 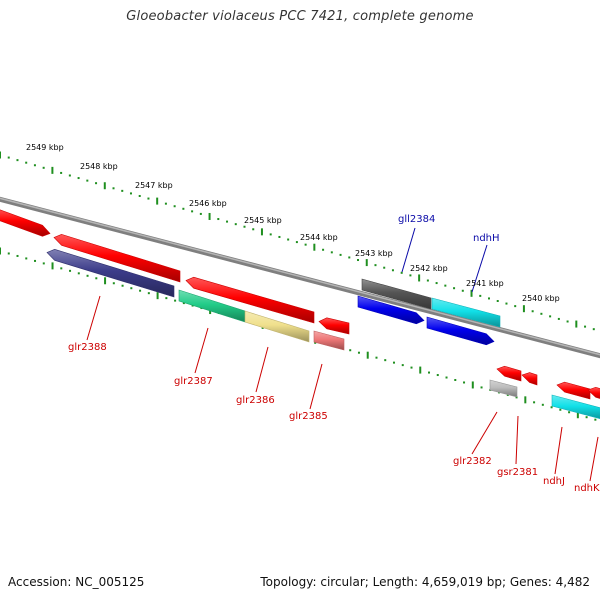 What do you see at coordinates (93, 318) in the screenshot?
I see `leader-line-glr2388` at bounding box center [93, 318].